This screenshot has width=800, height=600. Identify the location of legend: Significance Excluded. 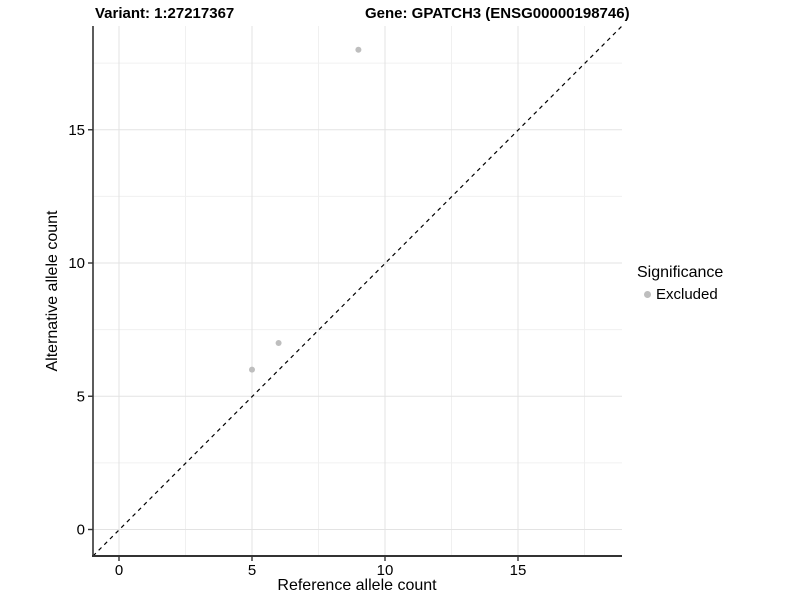
(680, 283).